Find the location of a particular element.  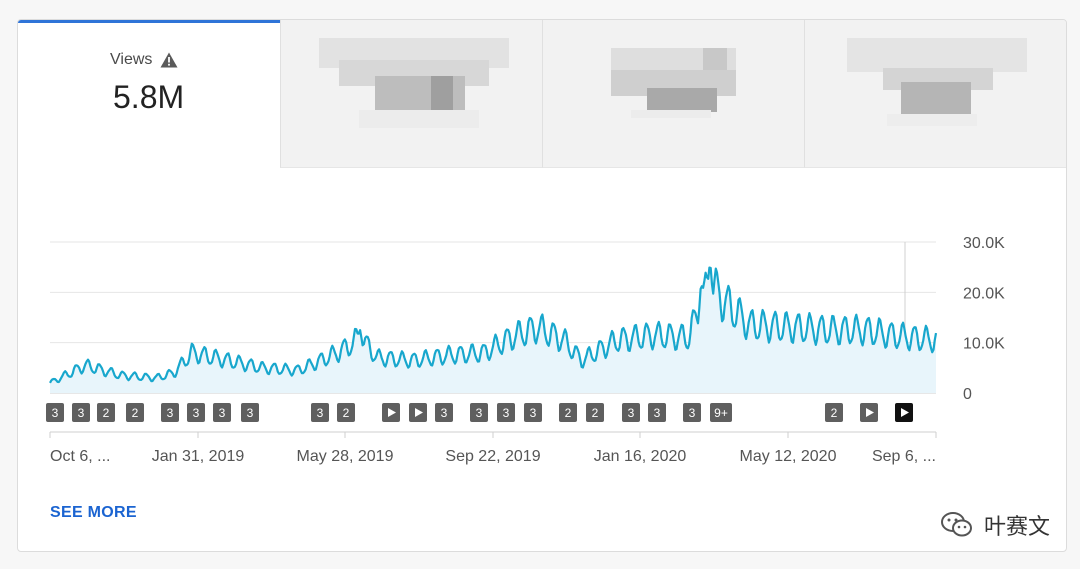

x-tick-label: May 28, 2019 is located at coordinates (345, 456).